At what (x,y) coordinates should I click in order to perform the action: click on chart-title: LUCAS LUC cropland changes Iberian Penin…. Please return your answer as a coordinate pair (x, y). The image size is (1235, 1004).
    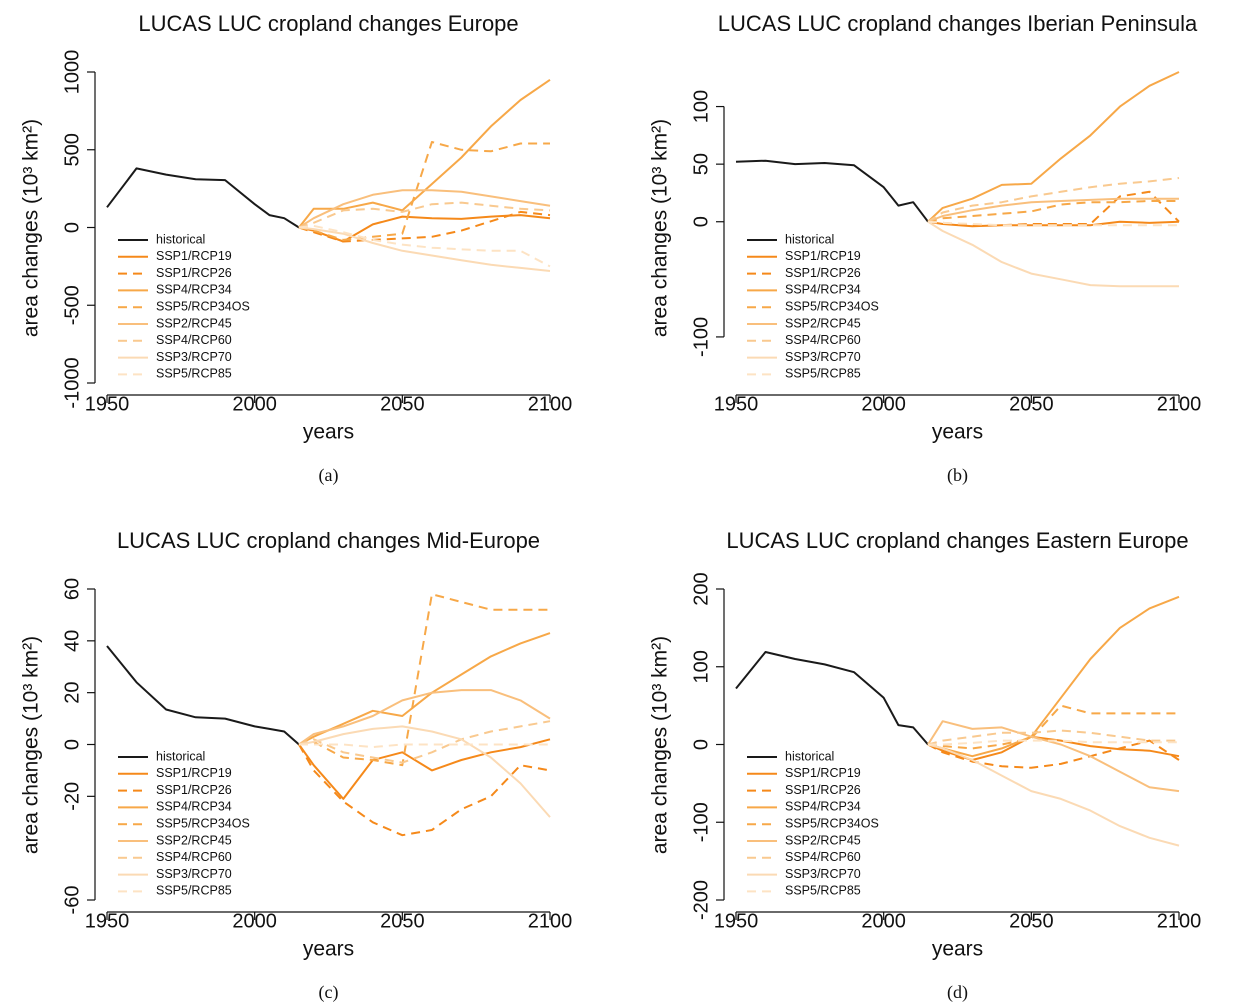
    Looking at the image, I should click on (958, 23).